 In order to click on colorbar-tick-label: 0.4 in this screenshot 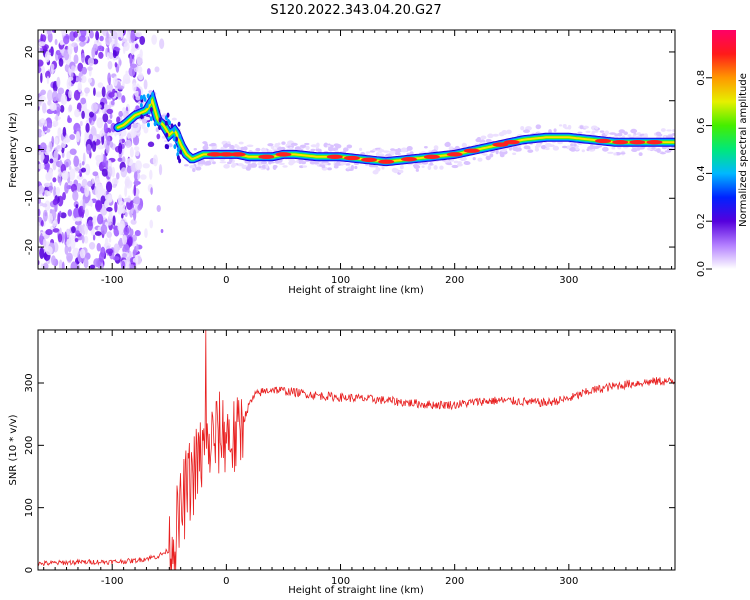, I will do `click(701, 173)`.